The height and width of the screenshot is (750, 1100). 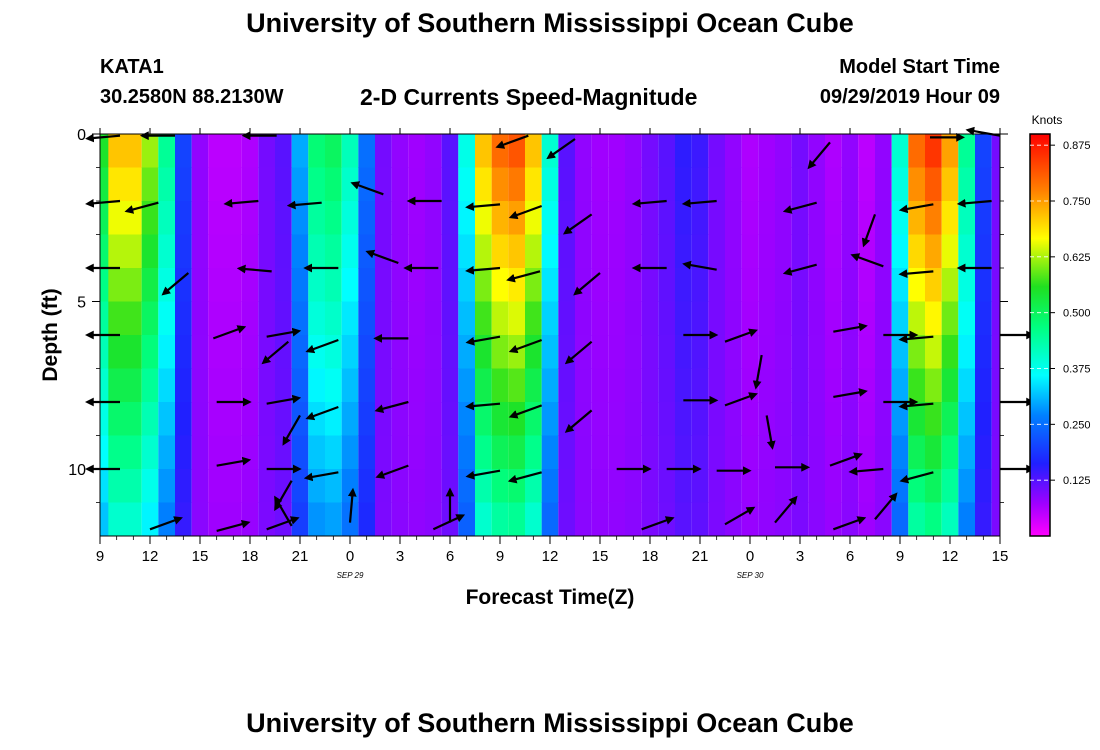 I want to click on date-label: SEP 29, so click(x=350, y=575).